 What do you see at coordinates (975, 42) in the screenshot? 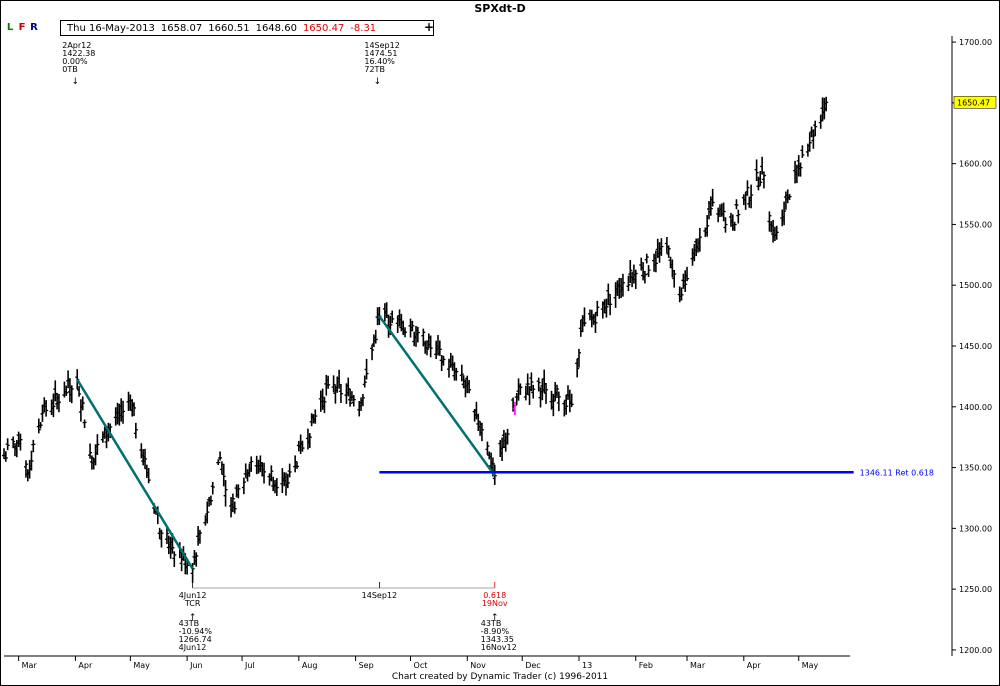
I see `y-tick-label: 1700.00` at bounding box center [975, 42].